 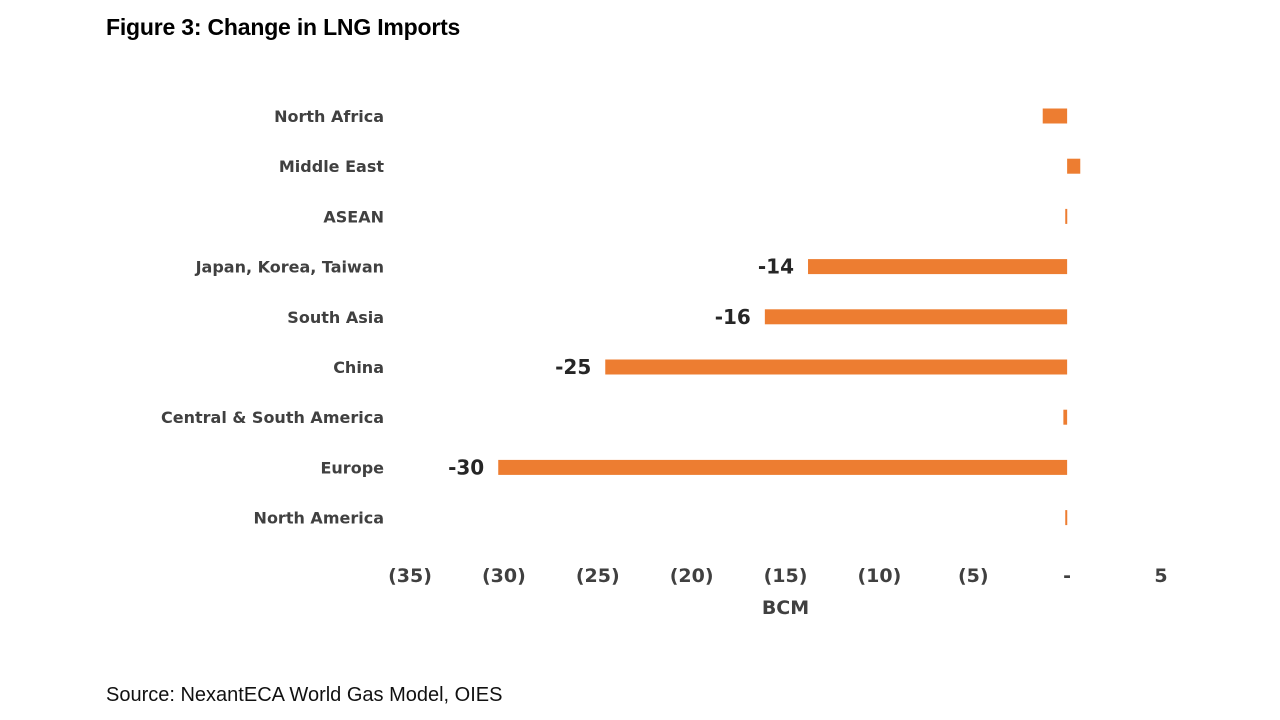 What do you see at coordinates (573, 367) in the screenshot?
I see `data-label-china: -25` at bounding box center [573, 367].